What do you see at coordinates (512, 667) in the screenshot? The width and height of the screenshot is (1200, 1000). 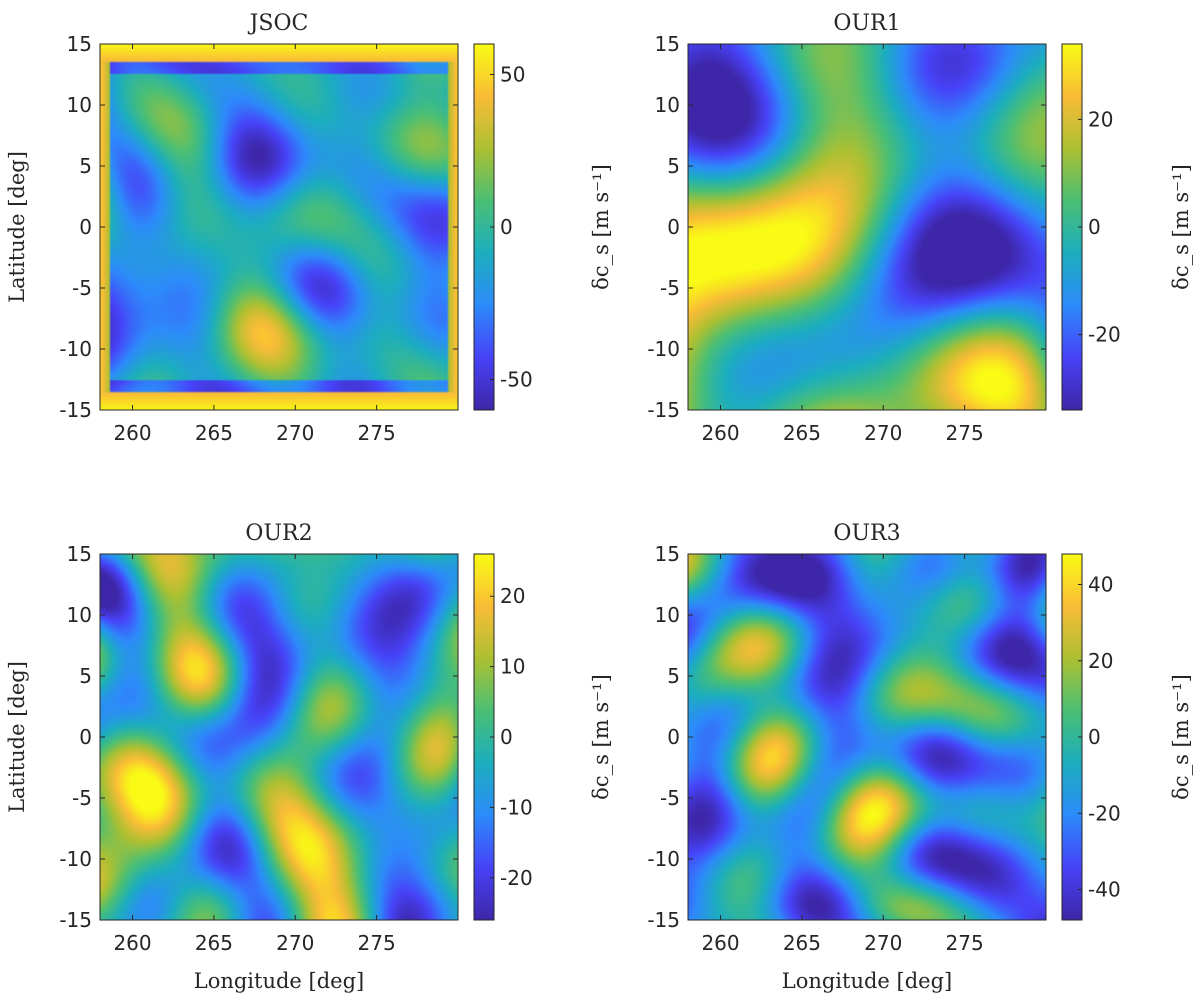 I see `colorbar-tick-label: 10` at bounding box center [512, 667].